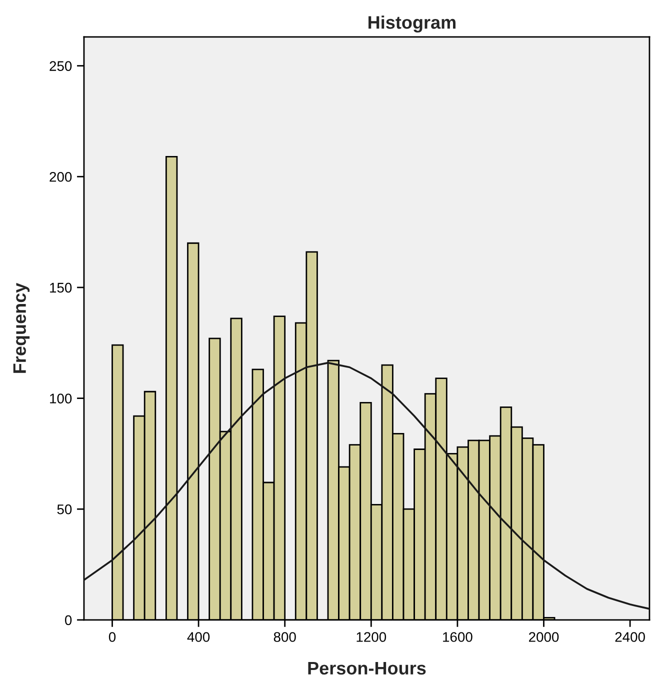 This screenshot has height=685, width=653. What do you see at coordinates (285, 637) in the screenshot?
I see `x-tick-label: 800` at bounding box center [285, 637].